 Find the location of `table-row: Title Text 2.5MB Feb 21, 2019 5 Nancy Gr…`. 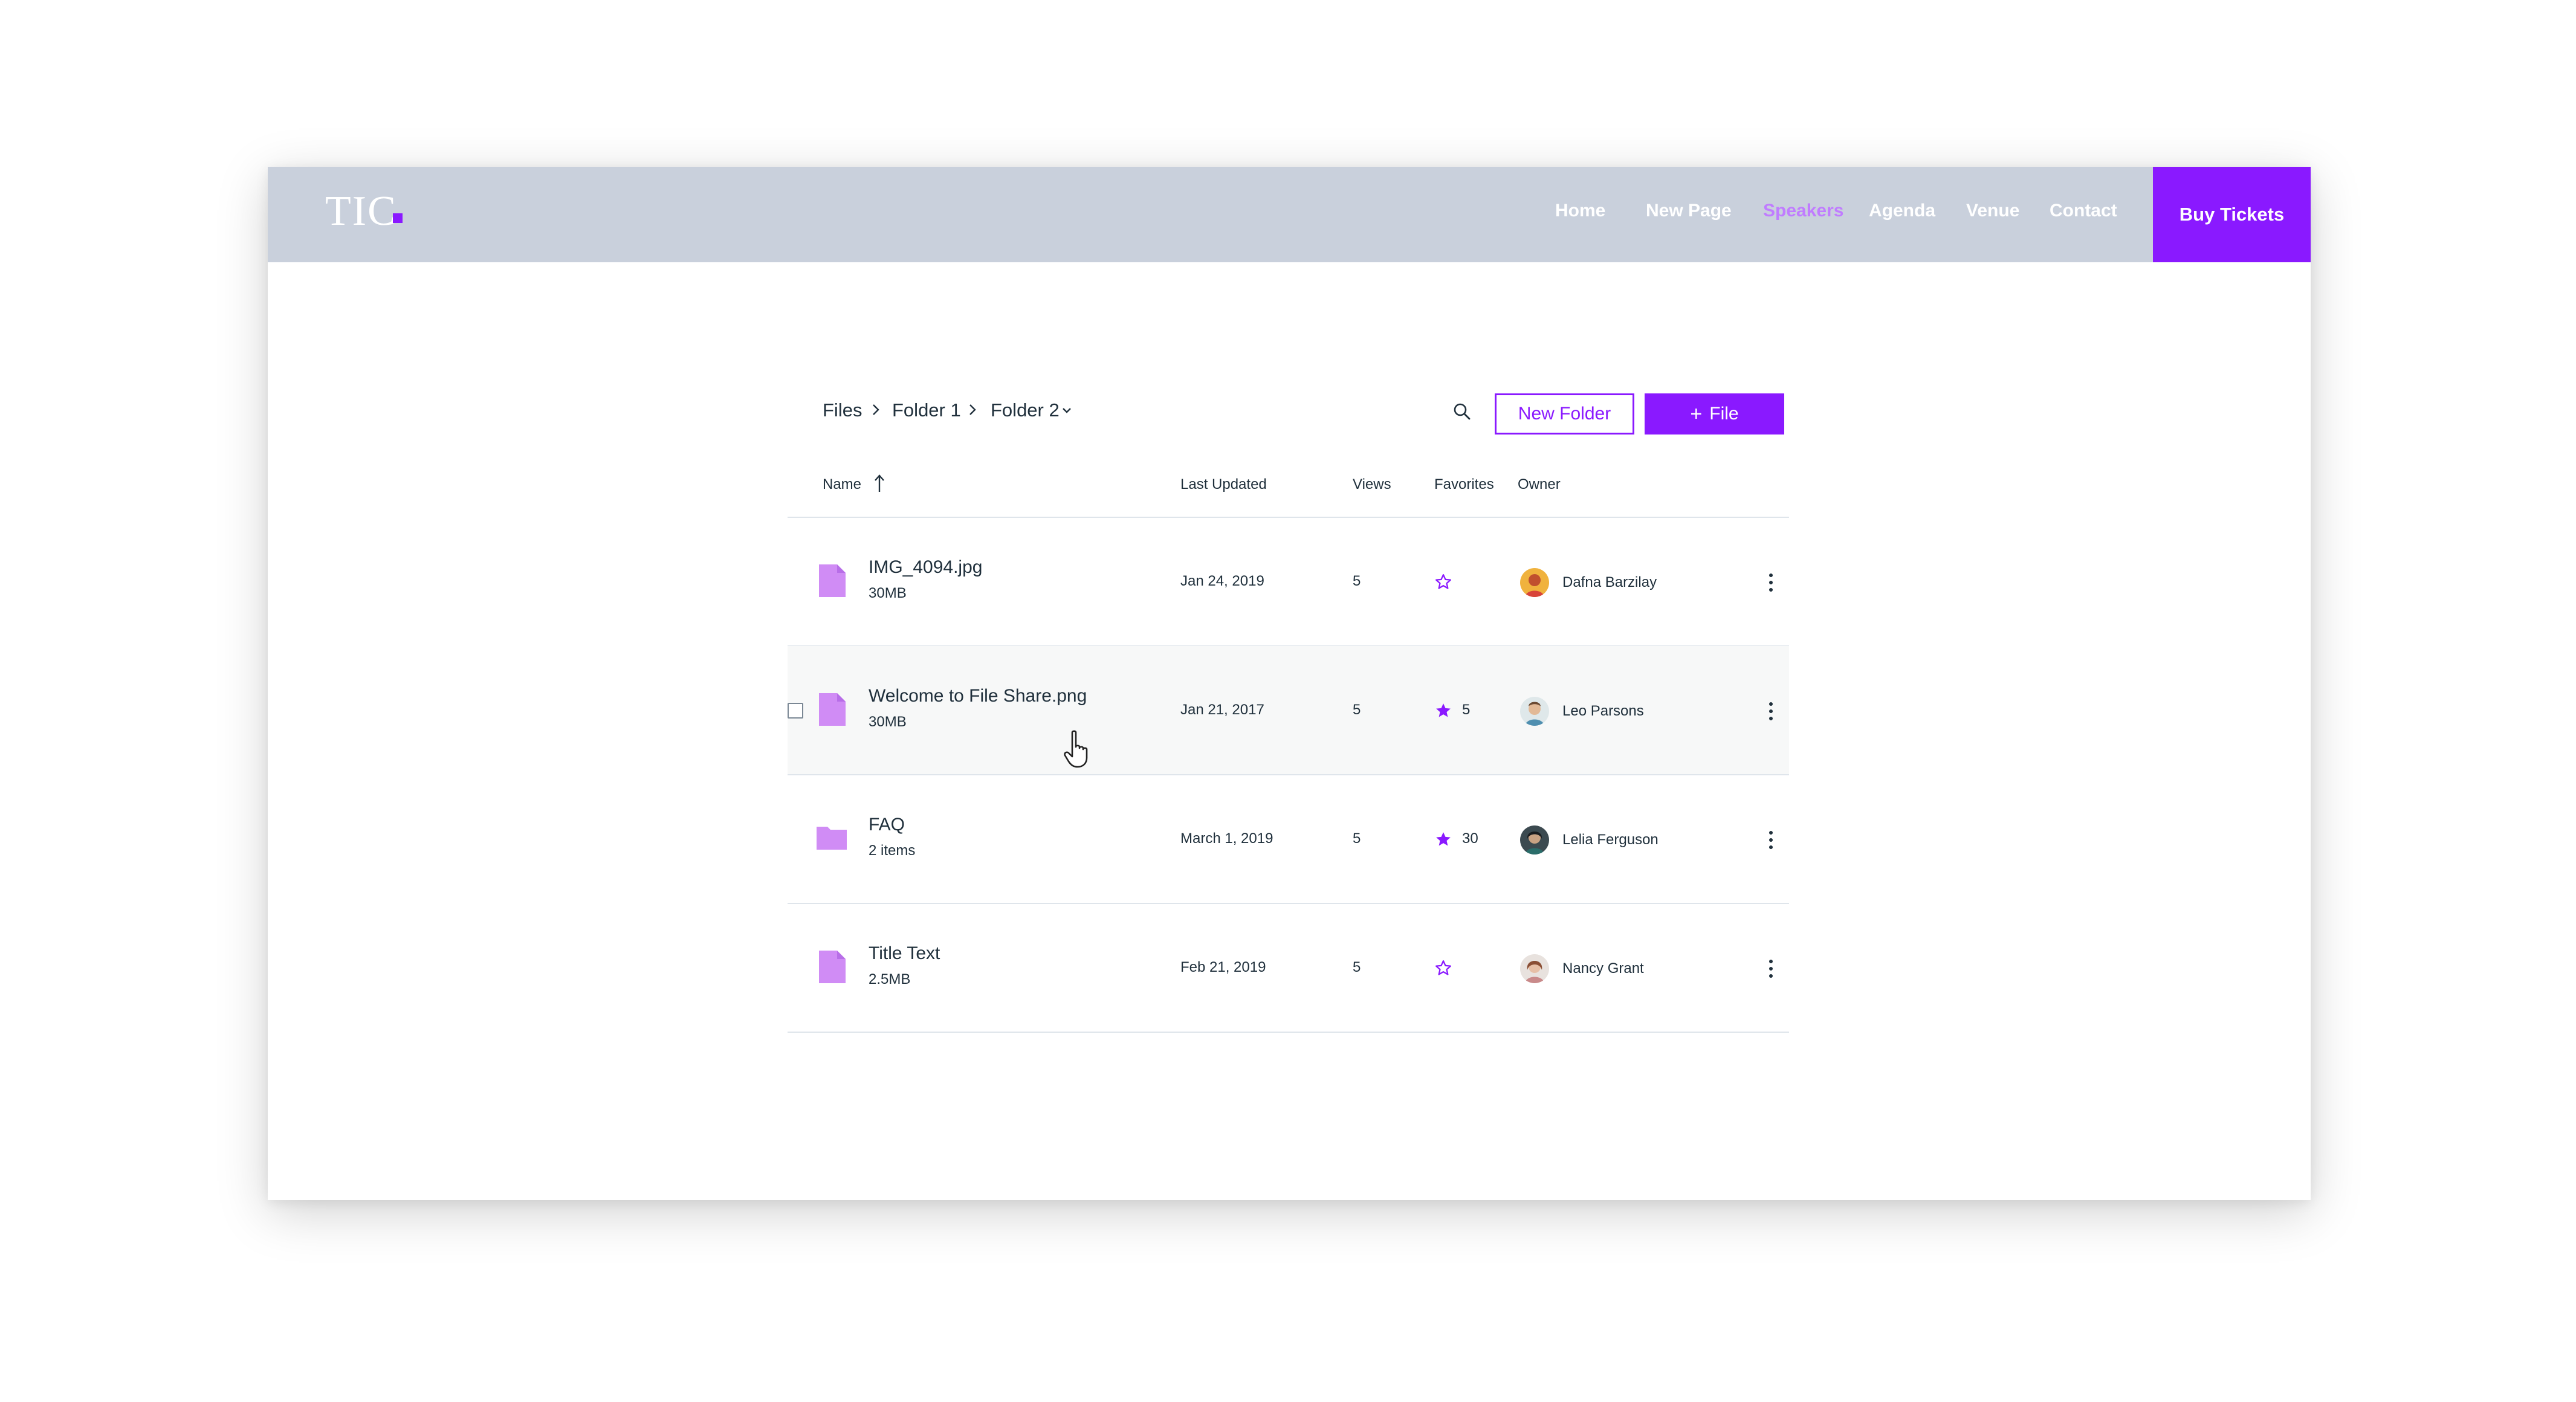

table-row: Title Text 2.5MB Feb 21, 2019 5 Nancy Gr… is located at coordinates (1288, 967).